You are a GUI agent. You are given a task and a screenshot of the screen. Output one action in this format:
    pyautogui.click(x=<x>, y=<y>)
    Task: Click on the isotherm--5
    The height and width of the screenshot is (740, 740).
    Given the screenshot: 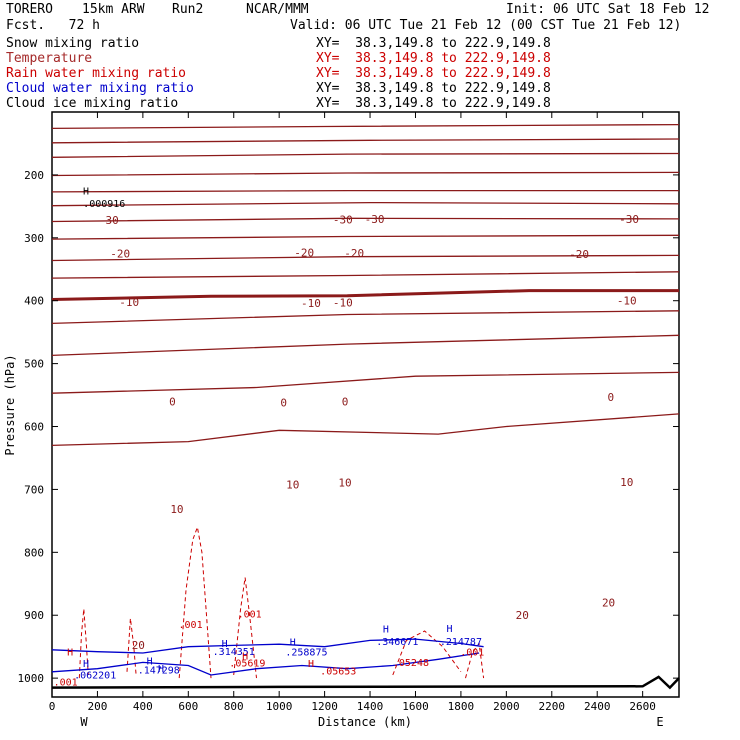 What is the action you would take?
    pyautogui.click(x=365, y=275)
    